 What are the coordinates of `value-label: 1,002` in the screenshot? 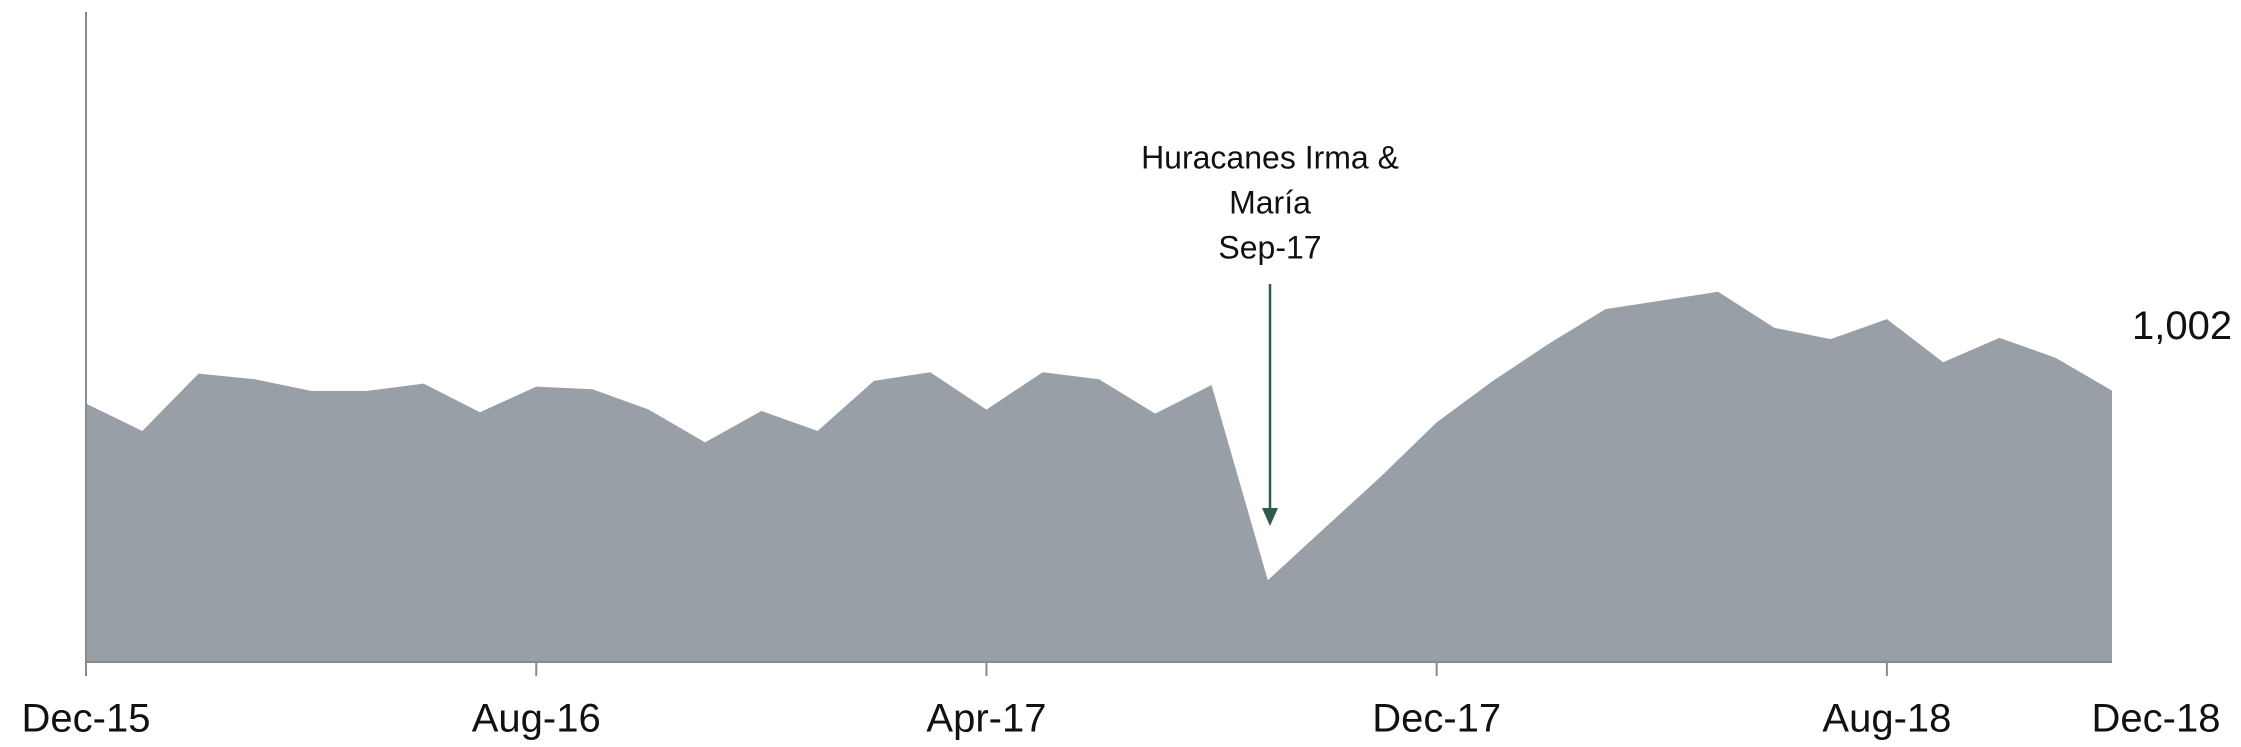 It's located at (2182, 326).